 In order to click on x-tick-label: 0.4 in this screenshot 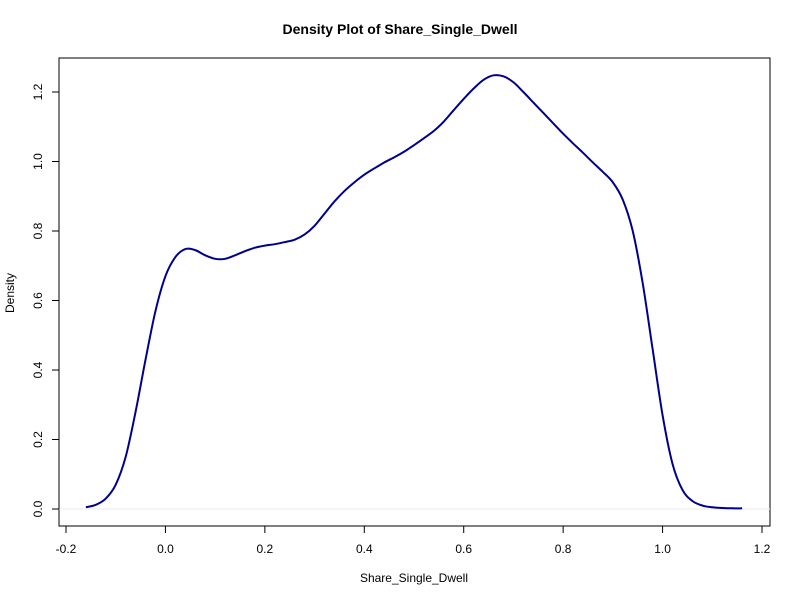, I will do `click(364, 549)`.